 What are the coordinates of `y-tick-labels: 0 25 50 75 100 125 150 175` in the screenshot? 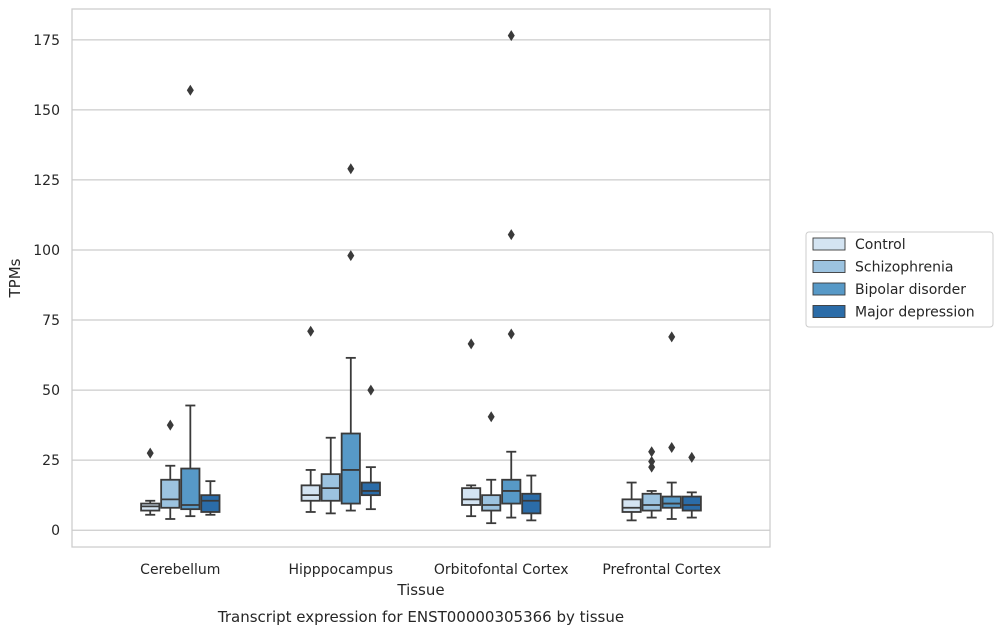 It's located at (46, 286).